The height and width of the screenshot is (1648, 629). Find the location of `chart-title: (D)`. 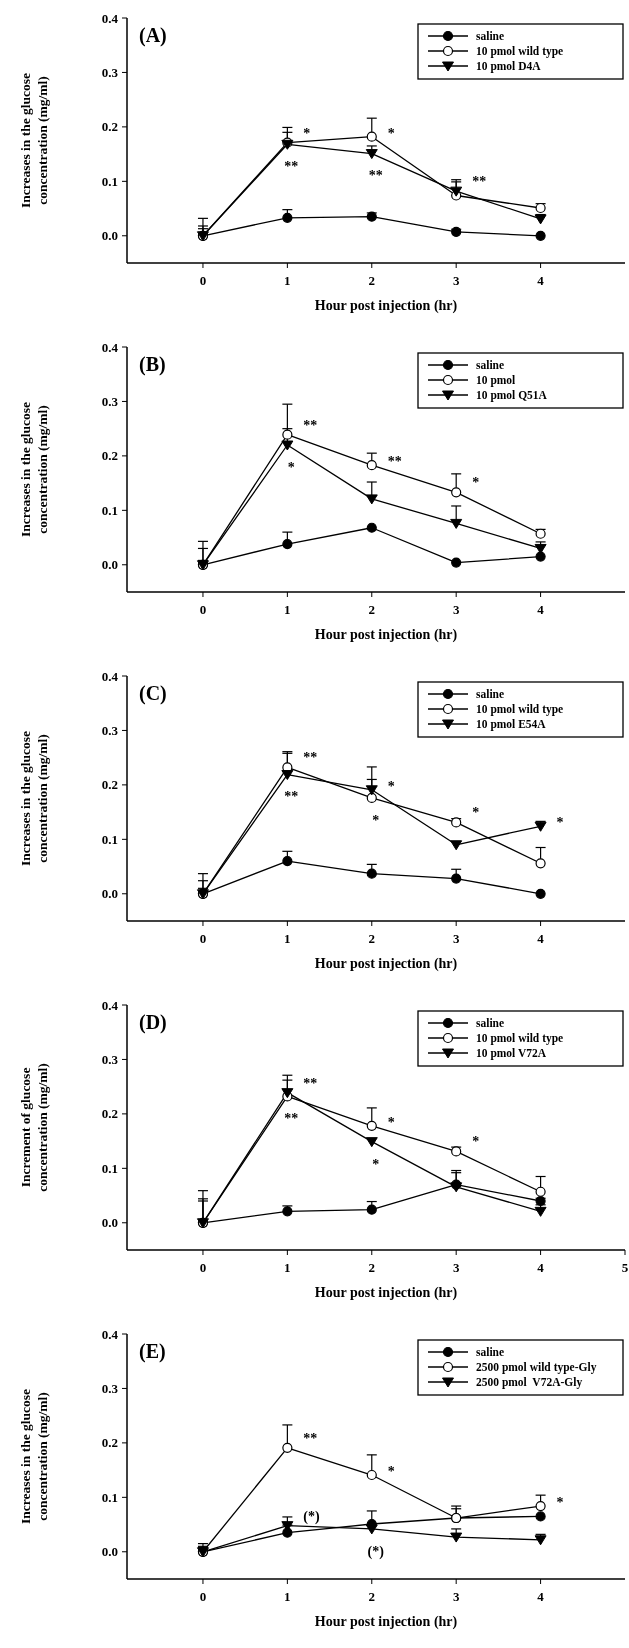

chart-title: (D) is located at coordinates (153, 1022).